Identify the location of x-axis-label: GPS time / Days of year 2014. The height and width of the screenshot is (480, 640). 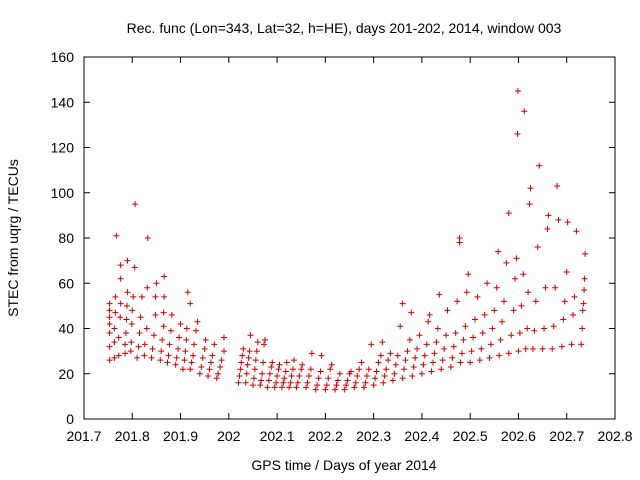
(343, 465).